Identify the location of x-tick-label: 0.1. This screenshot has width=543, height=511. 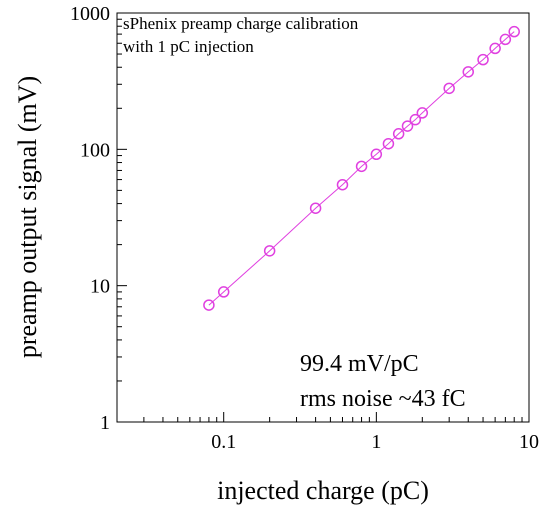
(223, 442).